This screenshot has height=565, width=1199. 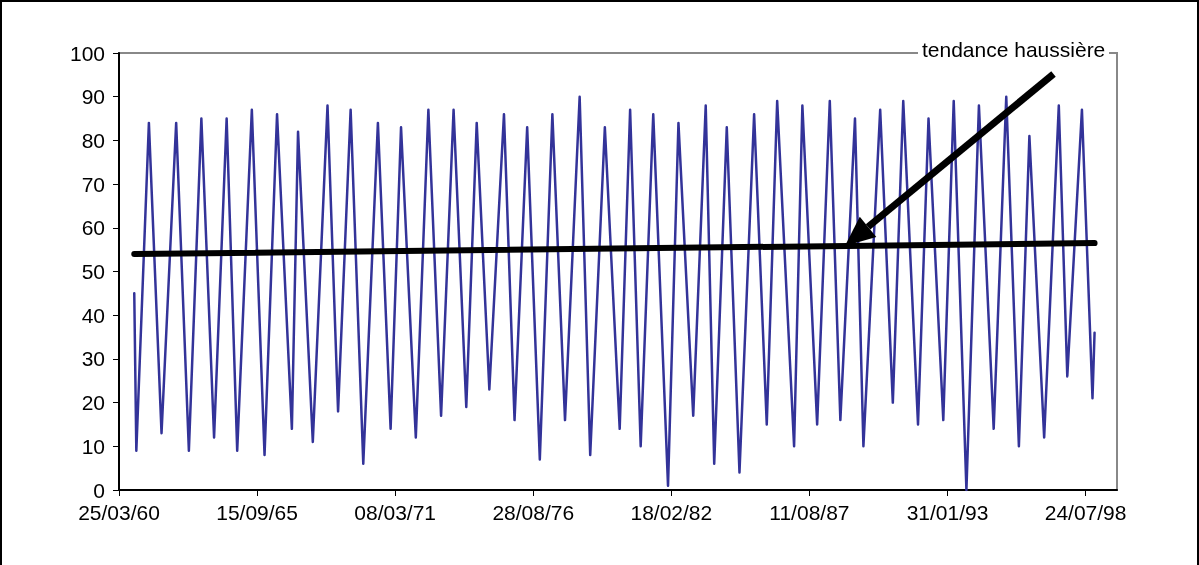 I want to click on x-tick-label: 15/09/65, so click(x=257, y=512).